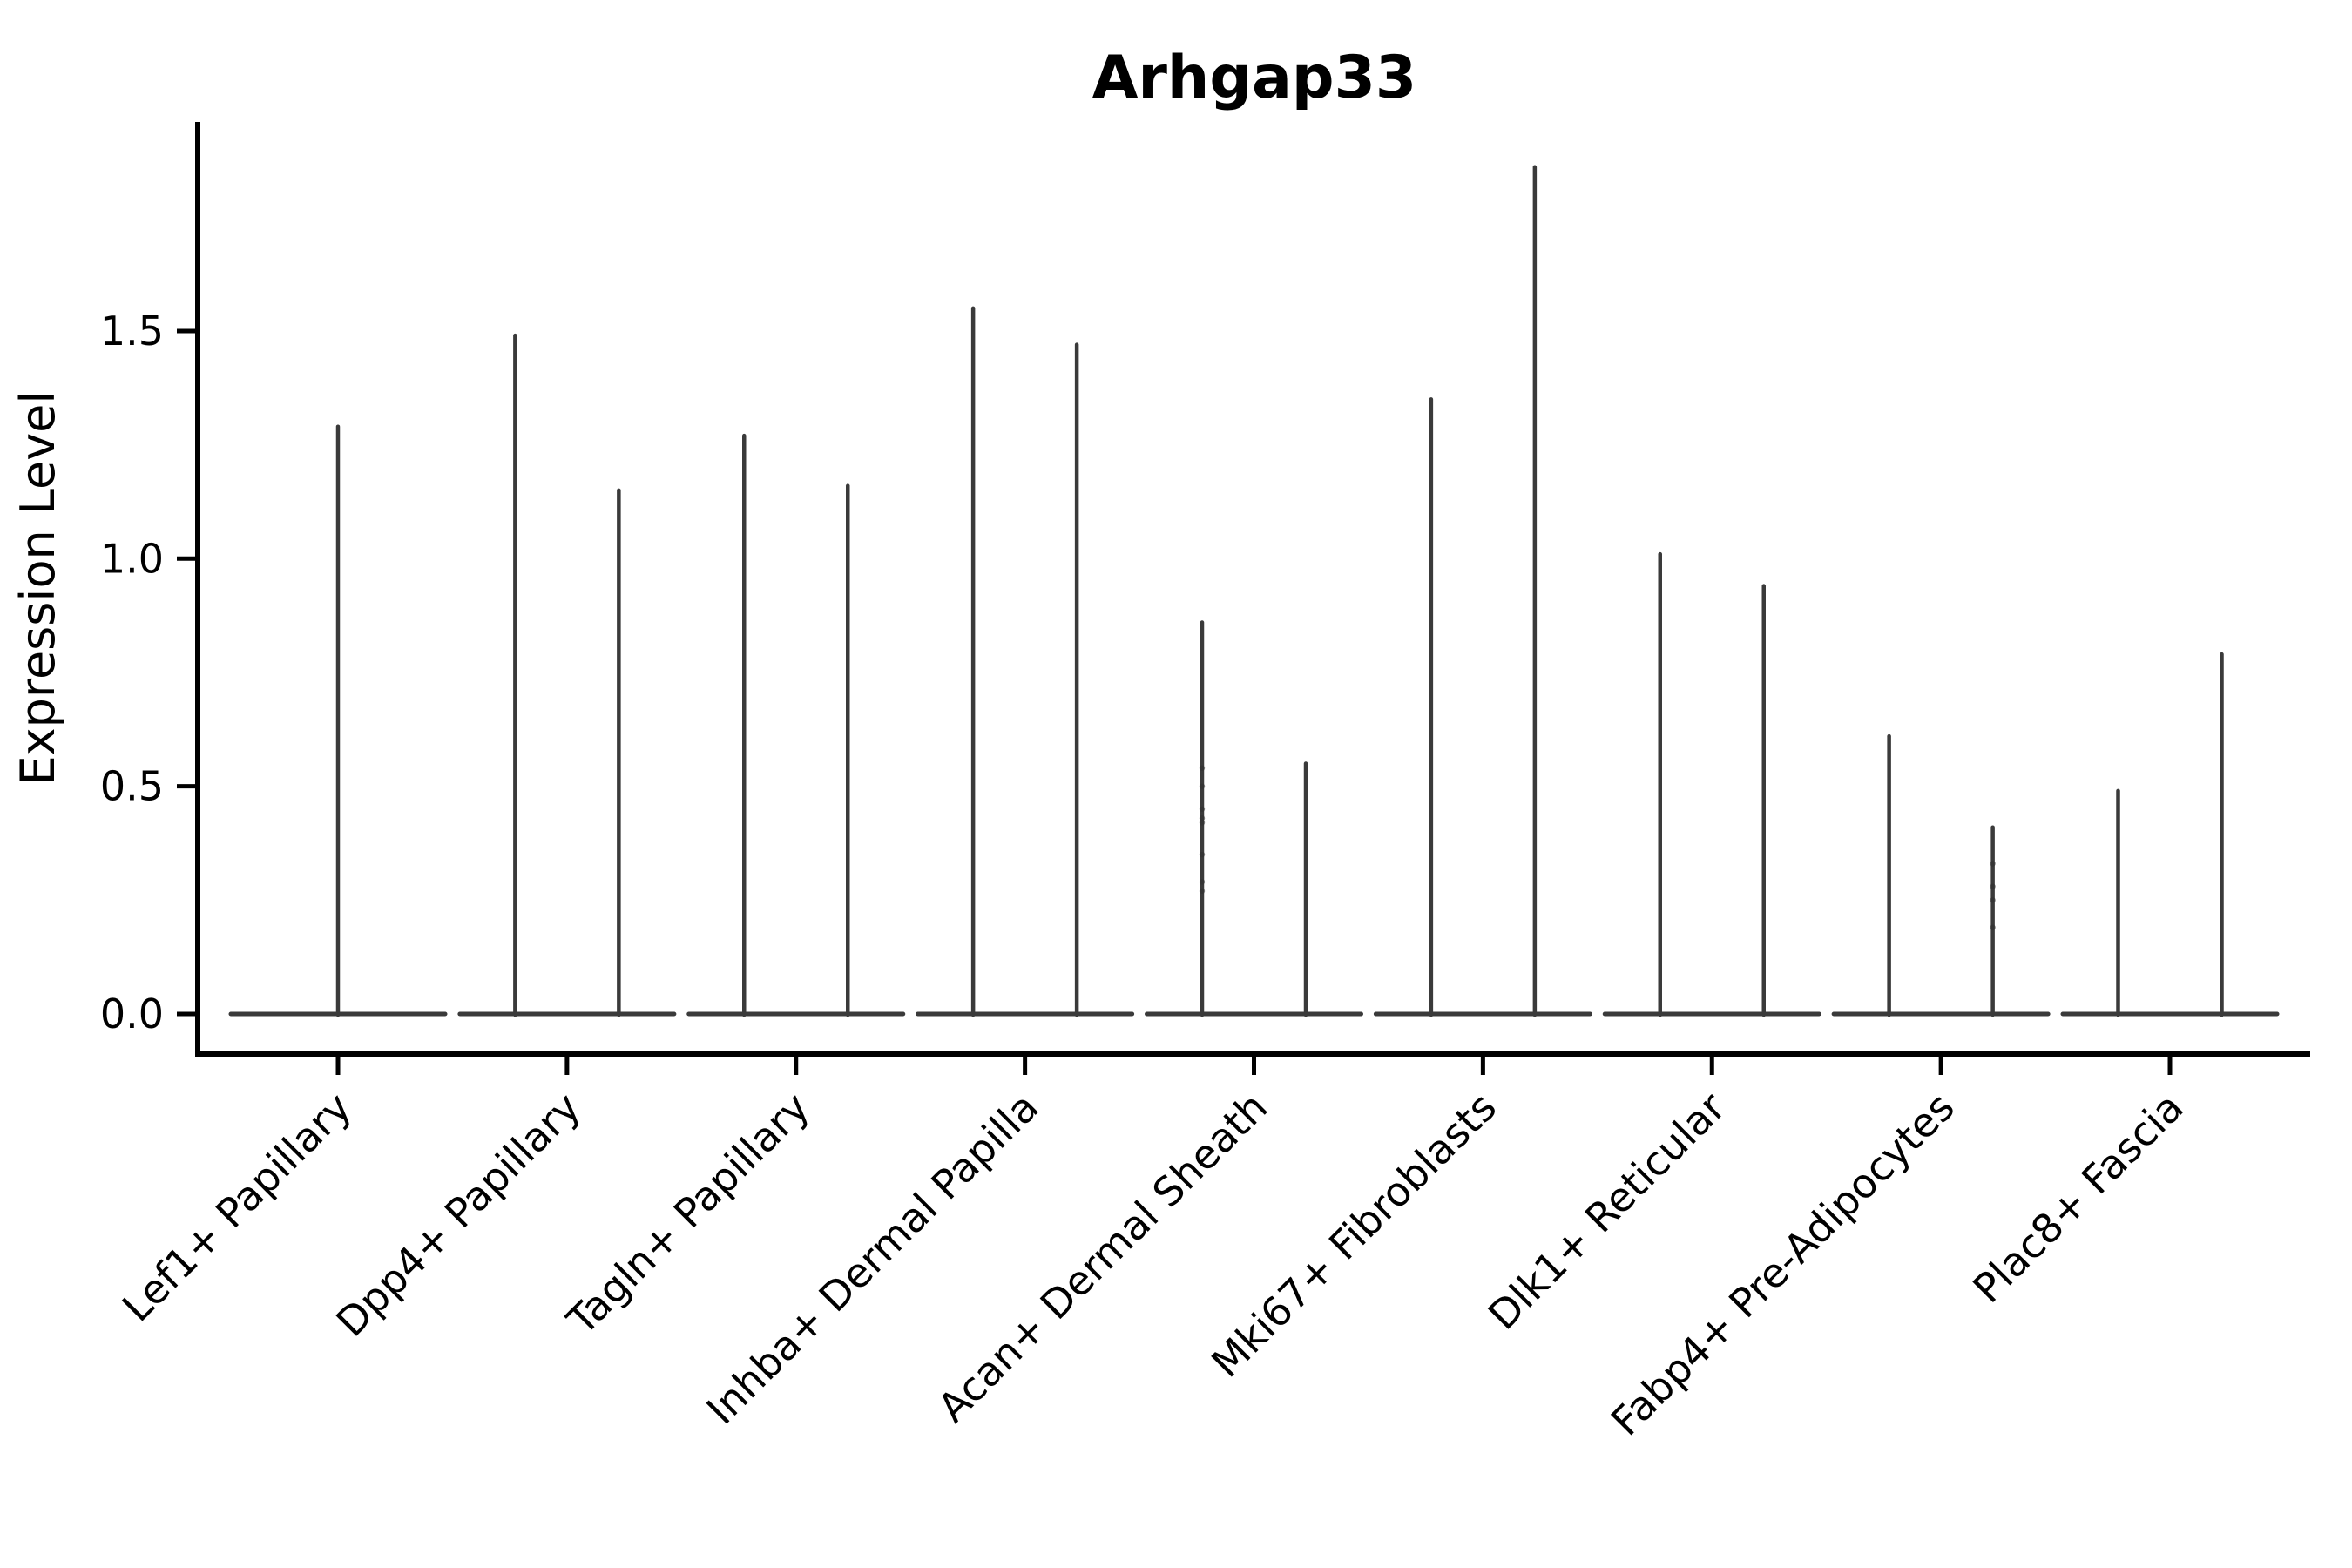 Image resolution: width=2352 pixels, height=1568 pixels. Describe the element at coordinates (688, 1214) in the screenshot. I see `x-tick-label: Tagln+ Papillary` at that location.